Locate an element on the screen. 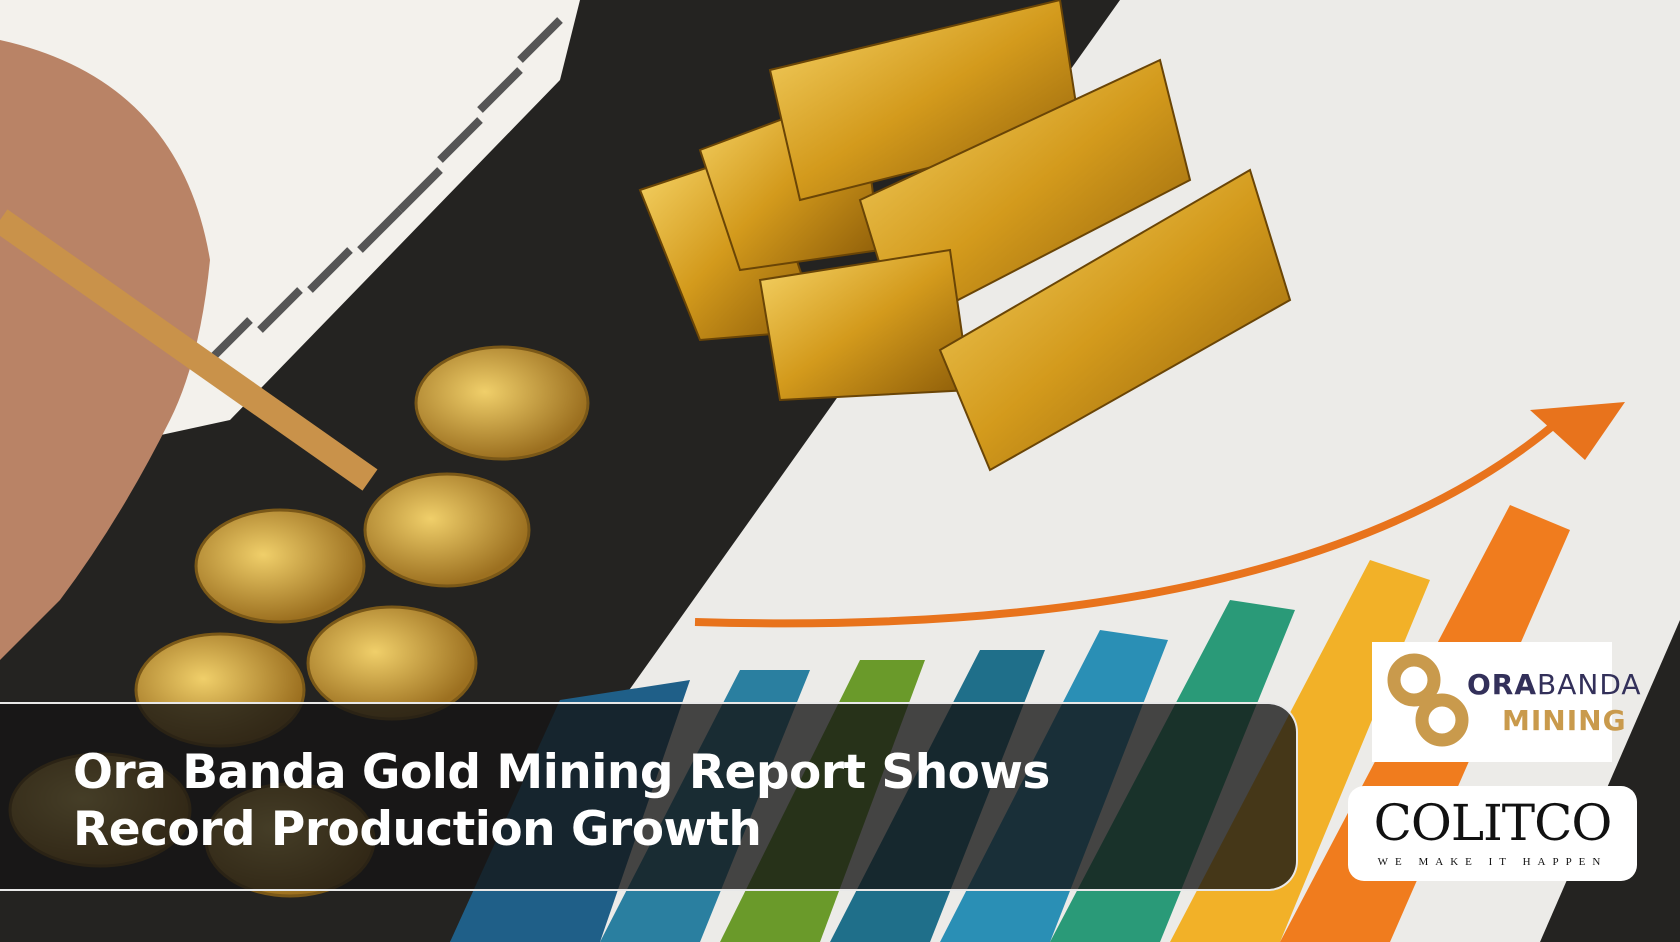  colitco-wordmark: COLITCO is located at coordinates (1493, 823).